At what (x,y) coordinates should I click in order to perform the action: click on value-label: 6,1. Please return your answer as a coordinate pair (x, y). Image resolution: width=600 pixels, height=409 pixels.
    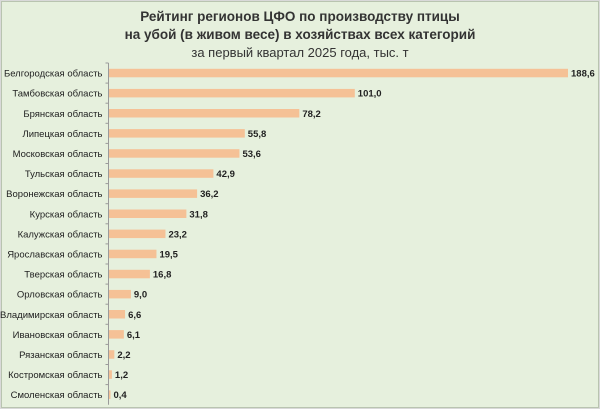
    Looking at the image, I should click on (134, 335).